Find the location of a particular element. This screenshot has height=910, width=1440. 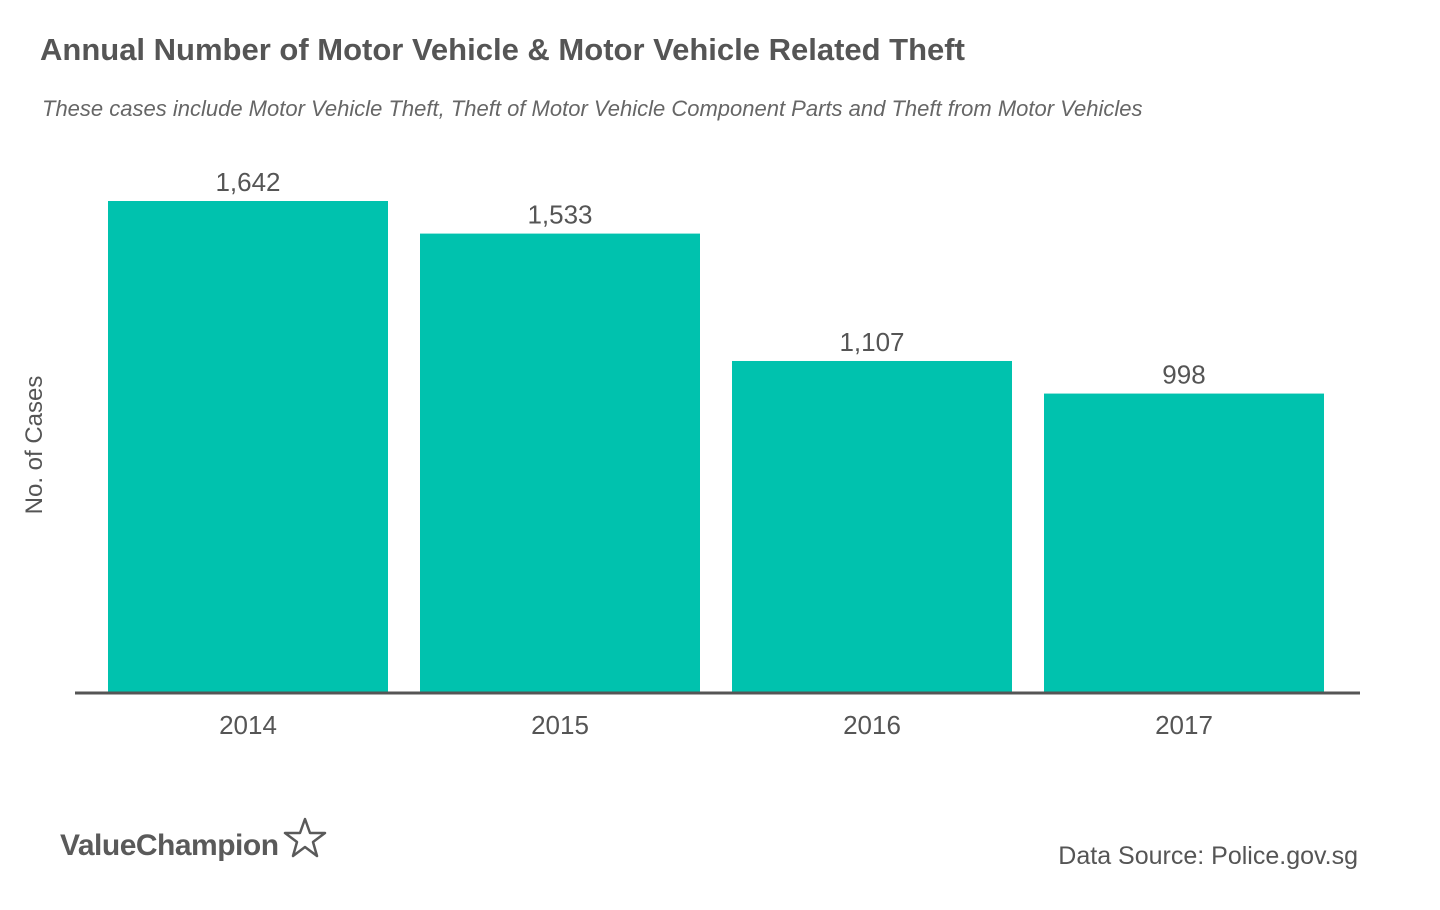

value-label-2014: 1,642 is located at coordinates (247, 182).